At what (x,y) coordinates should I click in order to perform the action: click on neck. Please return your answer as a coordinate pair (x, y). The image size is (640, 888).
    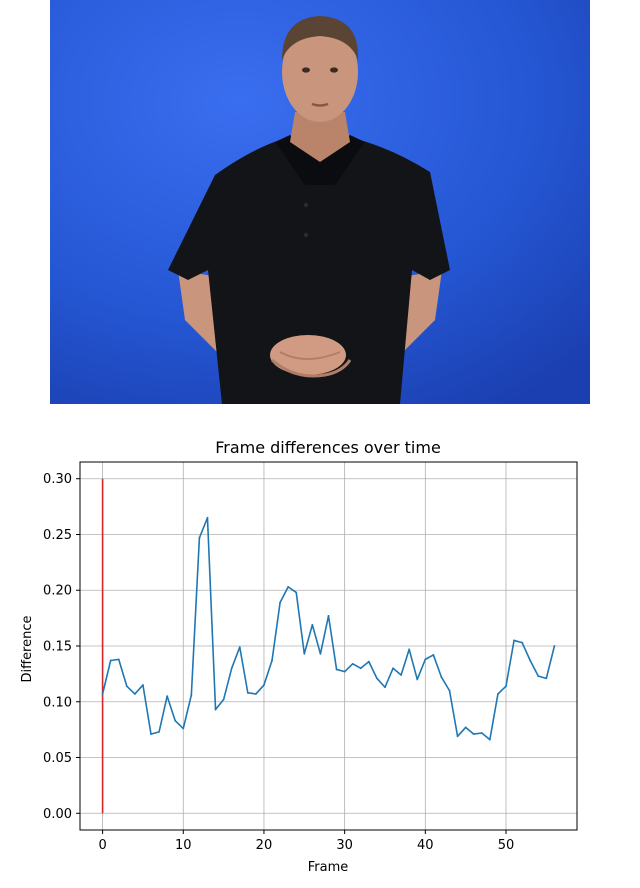
    Looking at the image, I should click on (320, 137).